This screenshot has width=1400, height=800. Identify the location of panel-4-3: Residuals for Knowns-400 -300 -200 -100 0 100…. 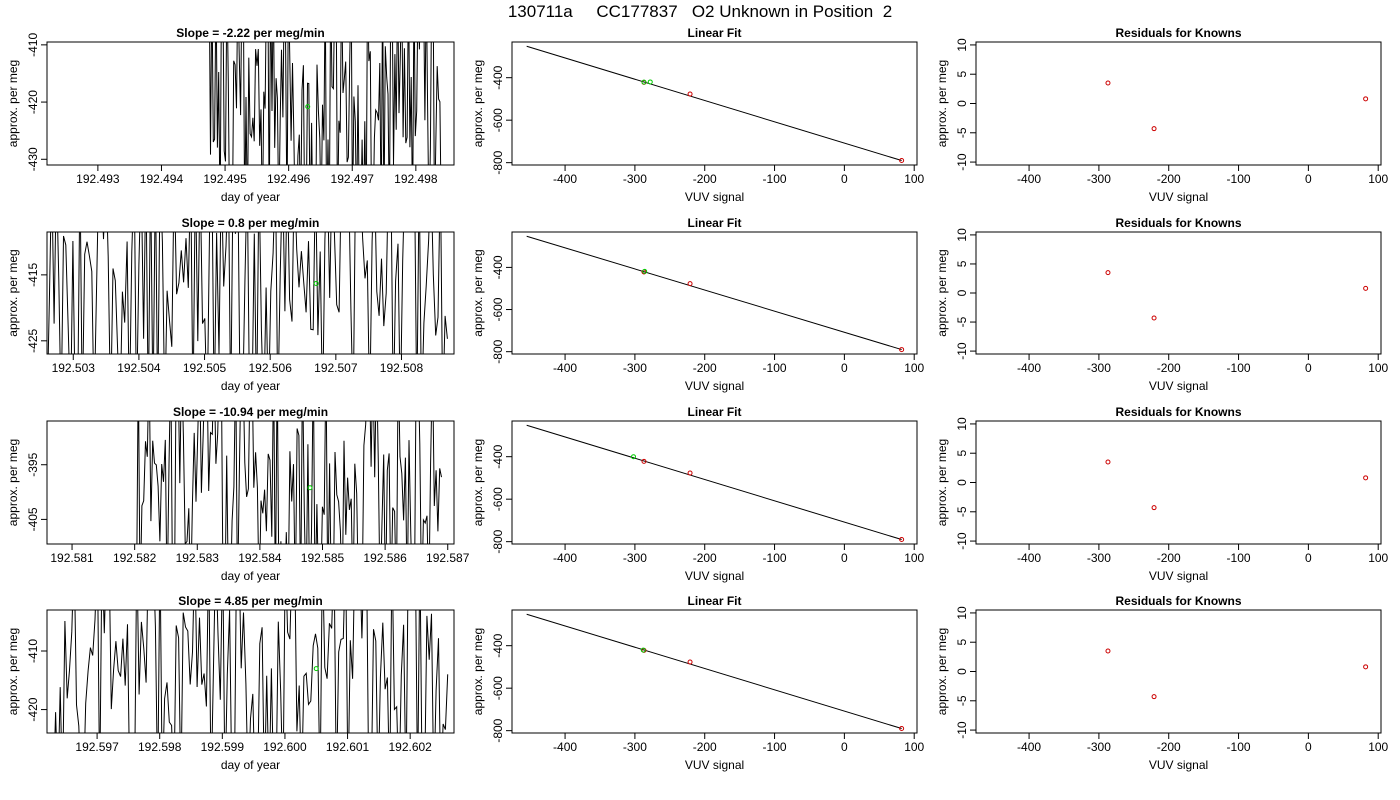
(1162, 683).